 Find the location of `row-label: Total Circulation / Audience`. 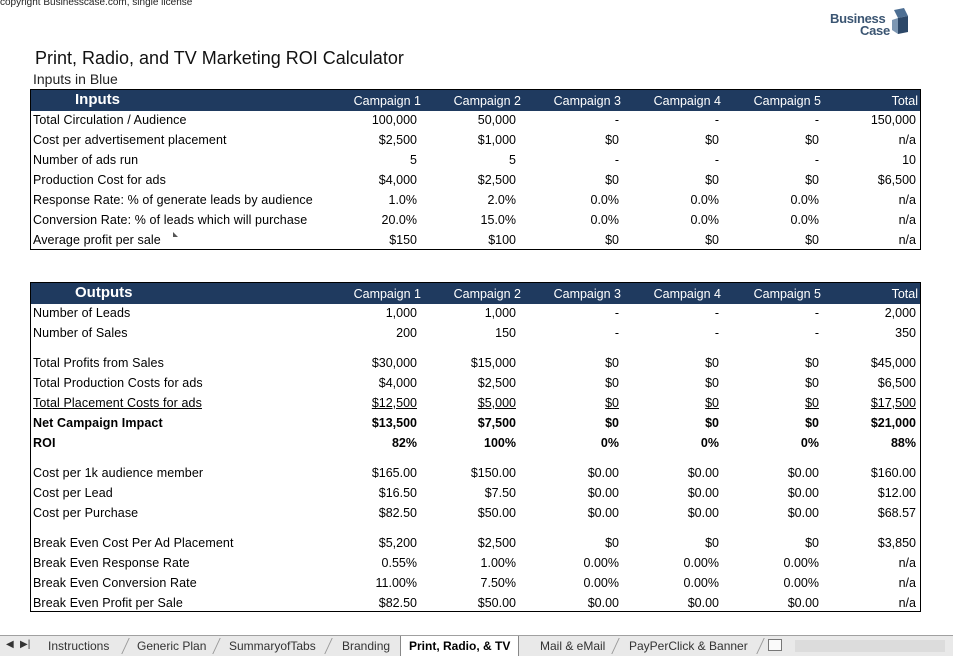

row-label: Total Circulation / Audience is located at coordinates (110, 120).